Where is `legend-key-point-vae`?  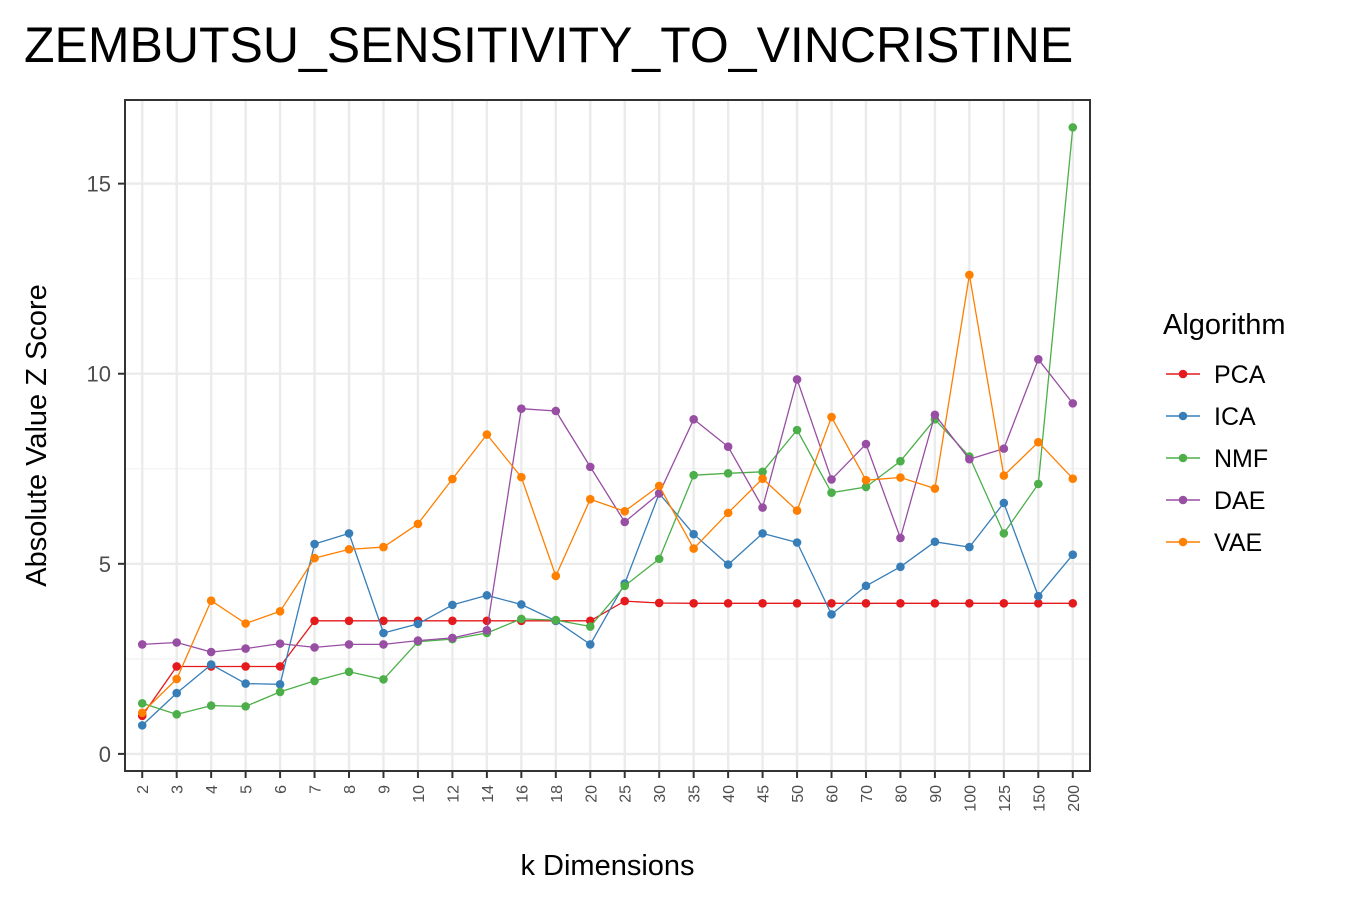
legend-key-point-vae is located at coordinates (1183, 542).